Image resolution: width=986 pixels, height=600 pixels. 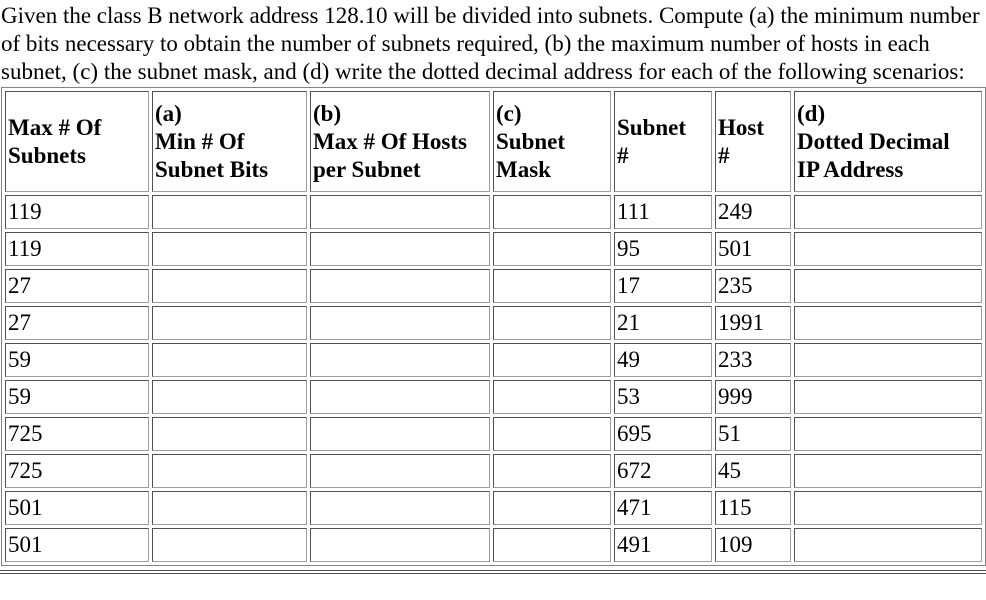 I want to click on cell-subnet-number: 672, so click(x=663, y=471).